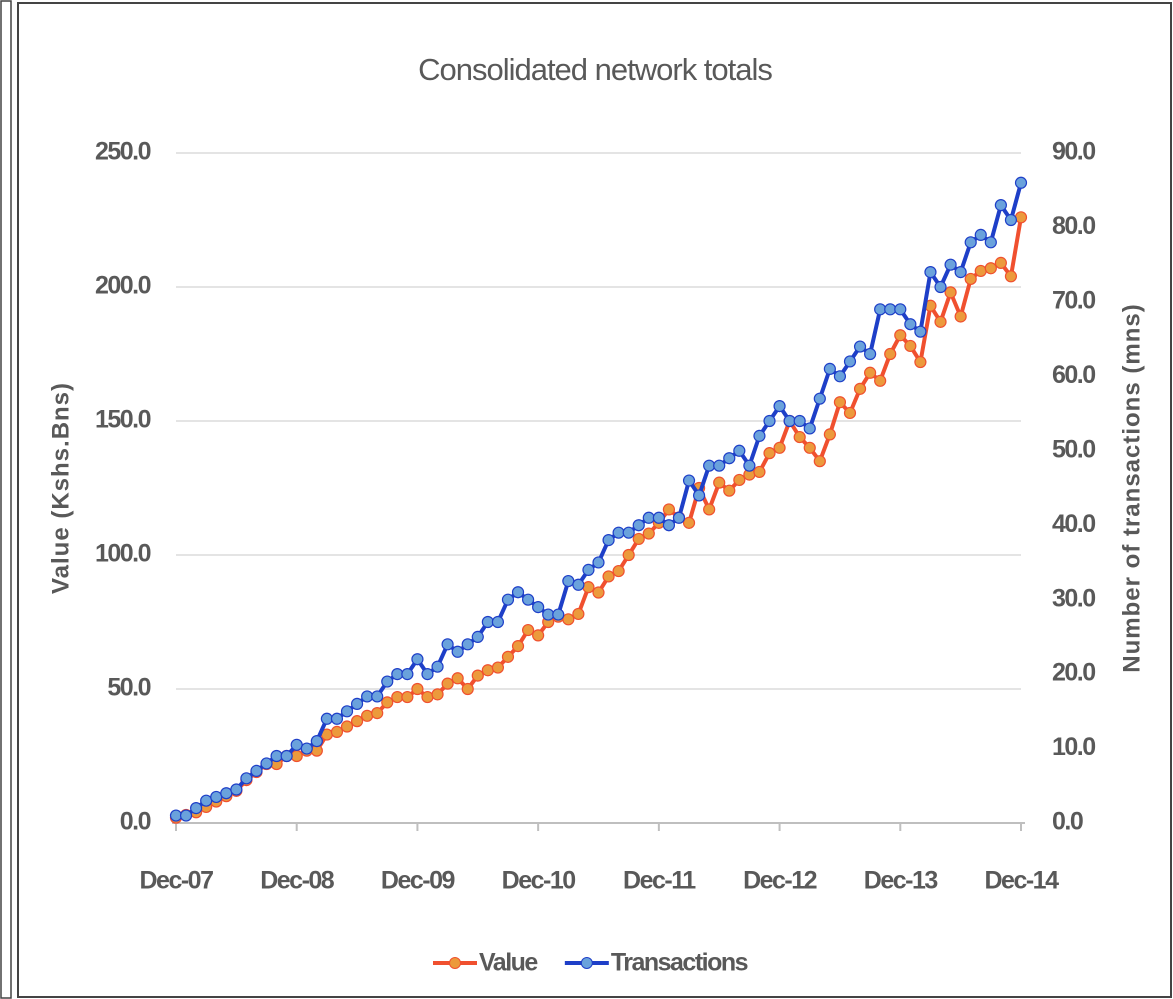 Image resolution: width=1173 pixels, height=999 pixels. What do you see at coordinates (1073, 226) in the screenshot?
I see `y2-tick-label: 80.0` at bounding box center [1073, 226].